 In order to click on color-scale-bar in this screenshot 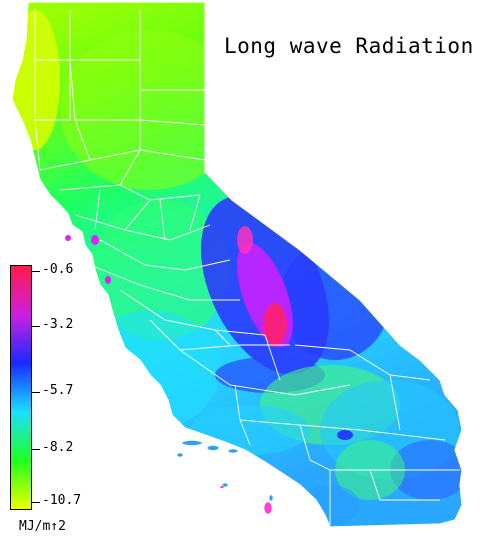, I will do `click(21, 387)`.